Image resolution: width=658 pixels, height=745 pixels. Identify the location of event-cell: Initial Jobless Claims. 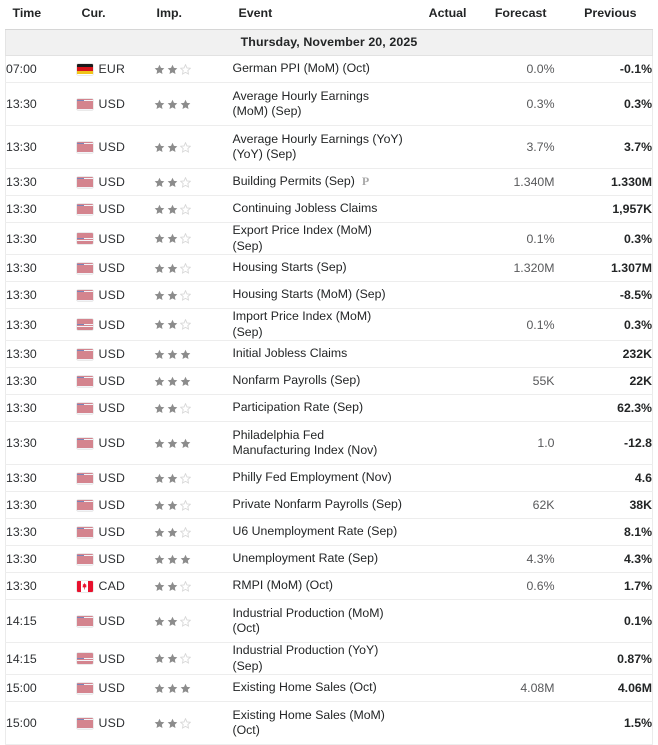
(318, 354).